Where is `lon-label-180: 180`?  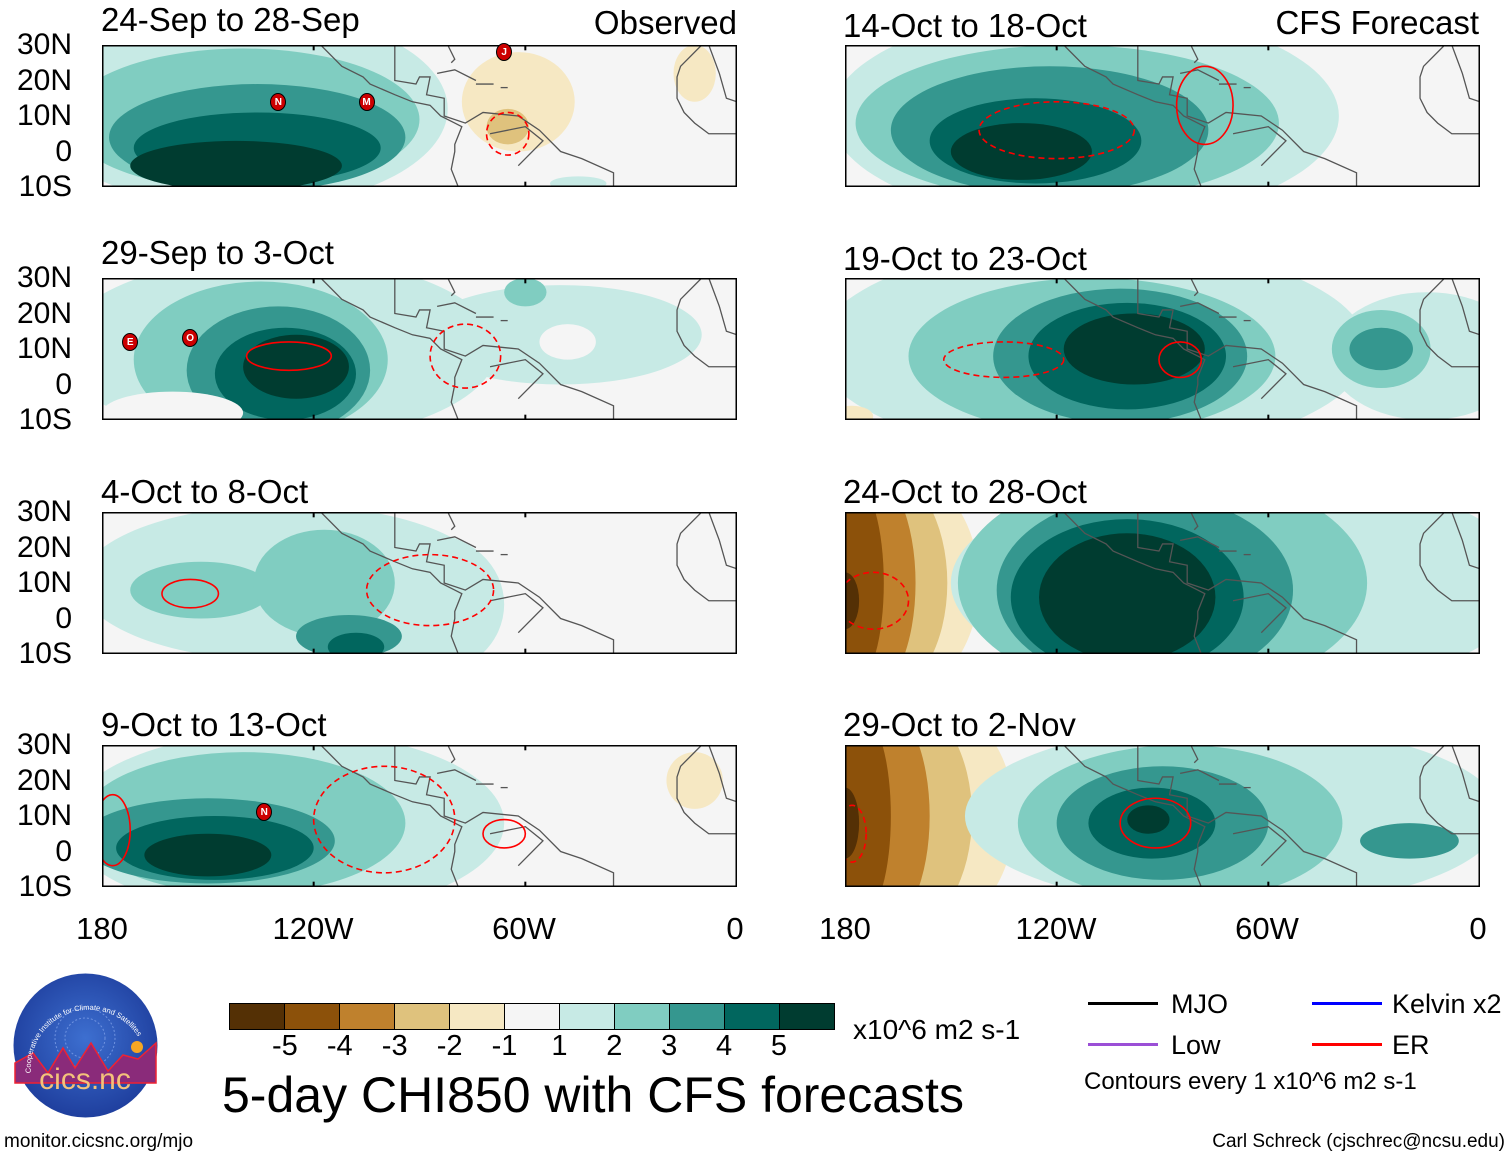
lon-label-180: 180 is located at coordinates (845, 928).